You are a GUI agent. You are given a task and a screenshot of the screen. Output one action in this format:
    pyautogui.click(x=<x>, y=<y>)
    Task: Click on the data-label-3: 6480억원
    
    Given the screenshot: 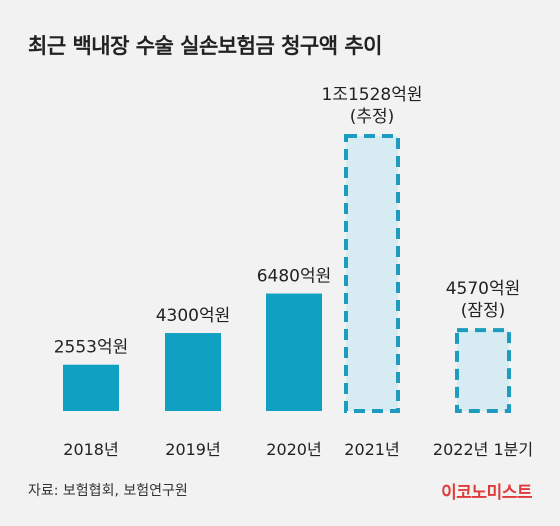 What is the action you would take?
    pyautogui.click(x=294, y=277)
    